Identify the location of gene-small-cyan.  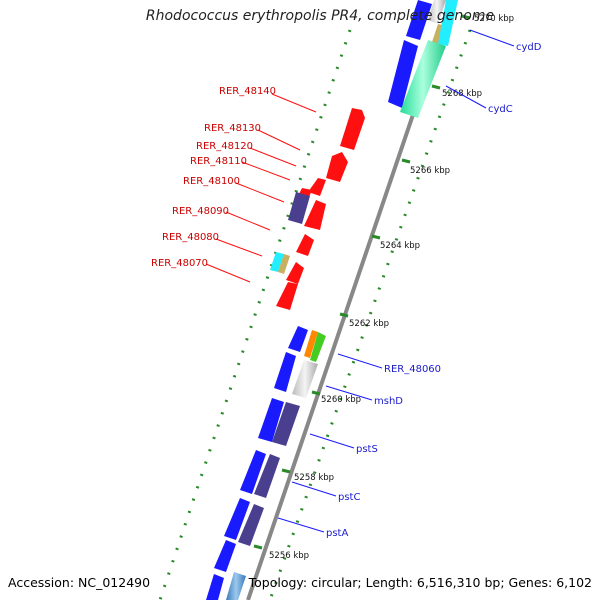
(277, 262).